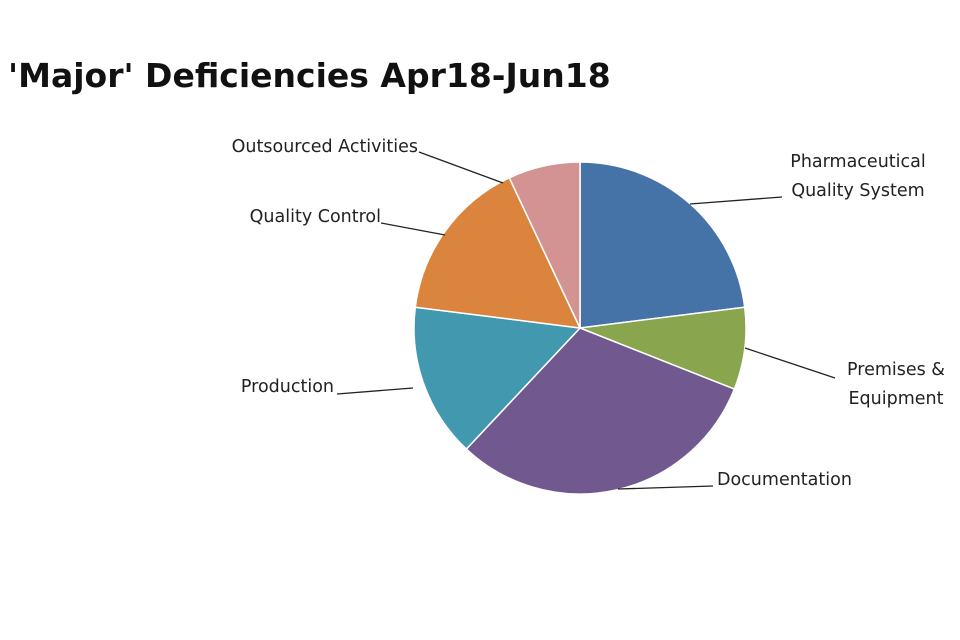  What do you see at coordinates (315, 217) in the screenshot?
I see `slice-label: Quality Control` at bounding box center [315, 217].